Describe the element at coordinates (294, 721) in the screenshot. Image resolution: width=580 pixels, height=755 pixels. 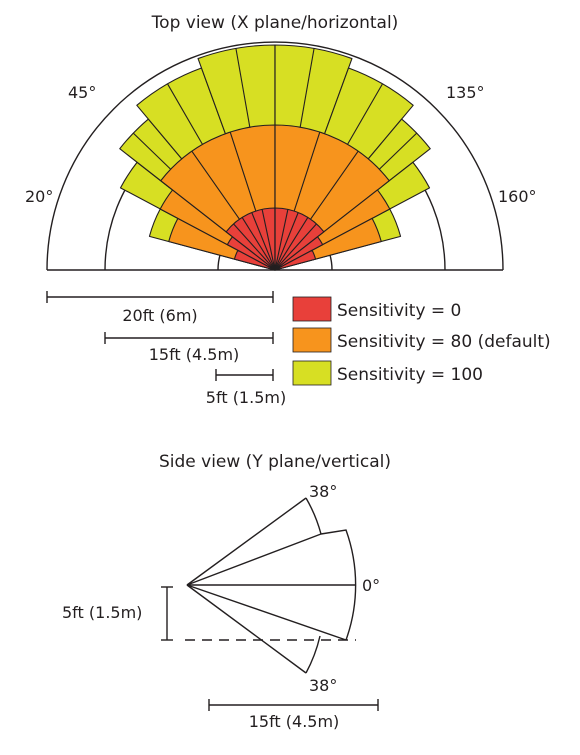
I see `distance-label: 15ft (4.5m)` at that location.